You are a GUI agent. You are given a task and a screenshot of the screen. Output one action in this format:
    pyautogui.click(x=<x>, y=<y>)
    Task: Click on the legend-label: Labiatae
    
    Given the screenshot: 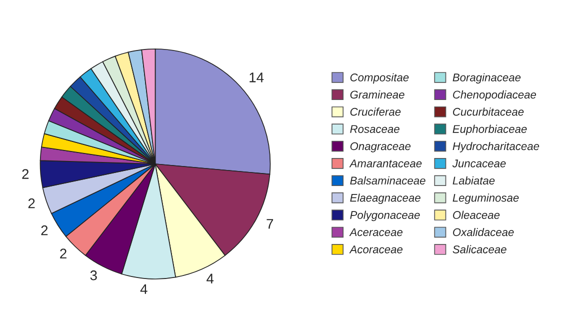 What is the action you would take?
    pyautogui.click(x=473, y=180)
    